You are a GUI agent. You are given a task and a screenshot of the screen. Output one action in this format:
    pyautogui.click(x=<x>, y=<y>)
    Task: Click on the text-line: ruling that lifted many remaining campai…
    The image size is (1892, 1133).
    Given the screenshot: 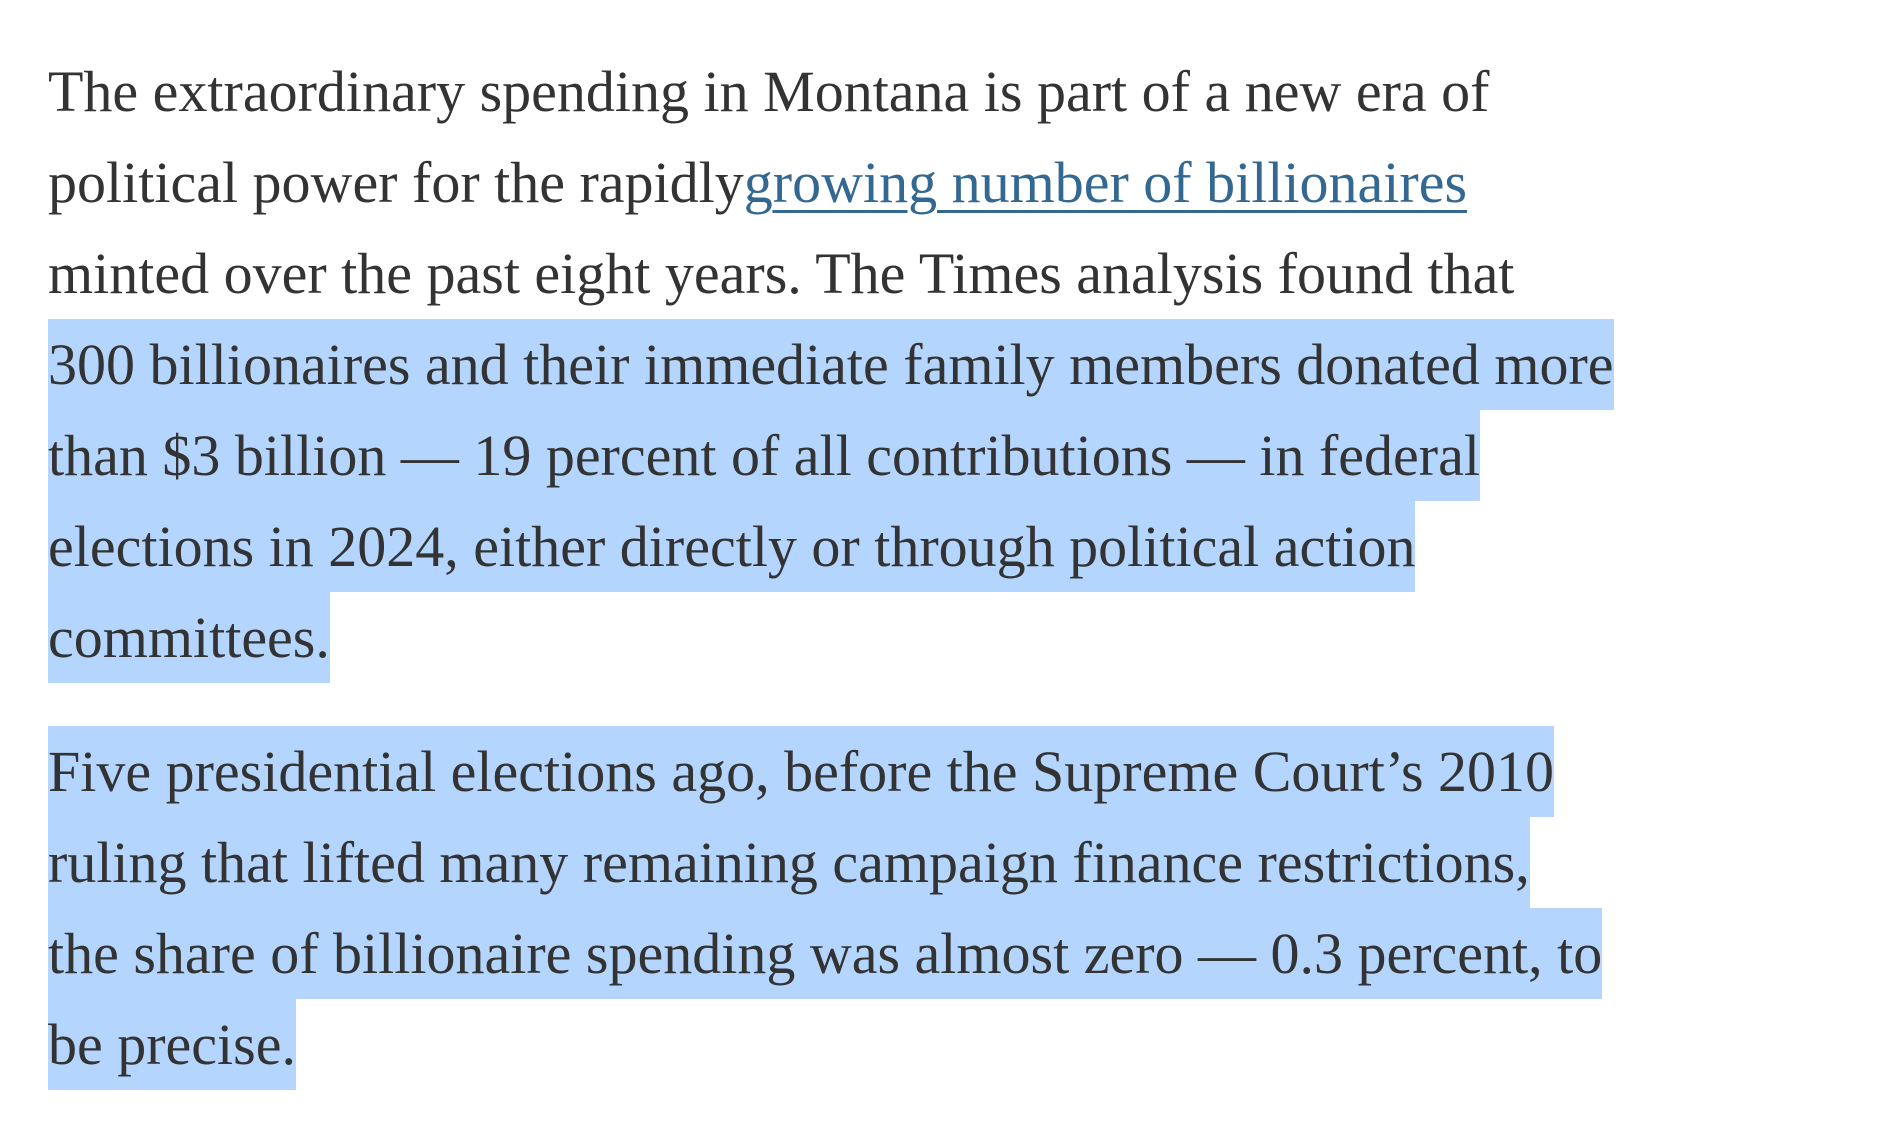 What is the action you would take?
    pyautogui.click(x=831, y=862)
    